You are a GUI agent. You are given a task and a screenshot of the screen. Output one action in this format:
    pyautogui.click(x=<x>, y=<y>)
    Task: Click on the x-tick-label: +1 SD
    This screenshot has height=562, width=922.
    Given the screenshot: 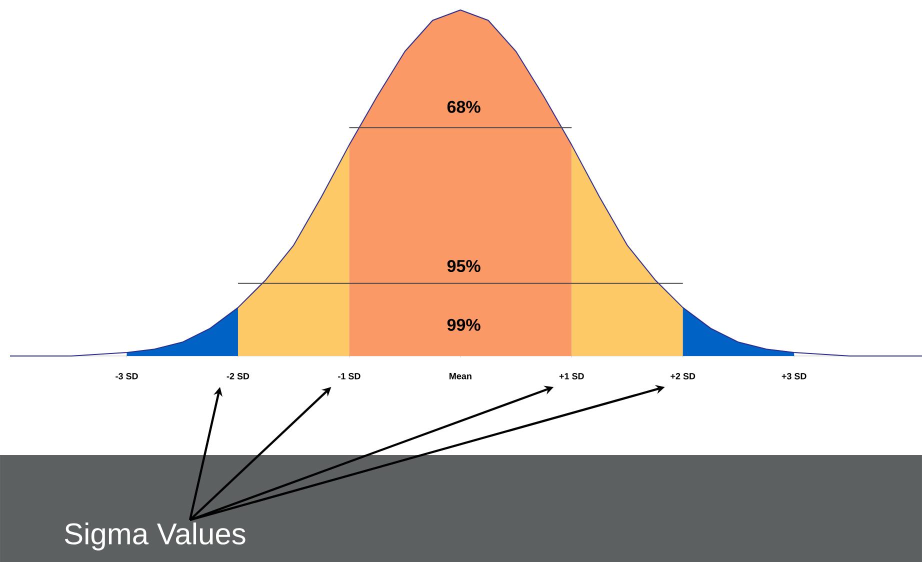 What is the action you would take?
    pyautogui.click(x=571, y=376)
    